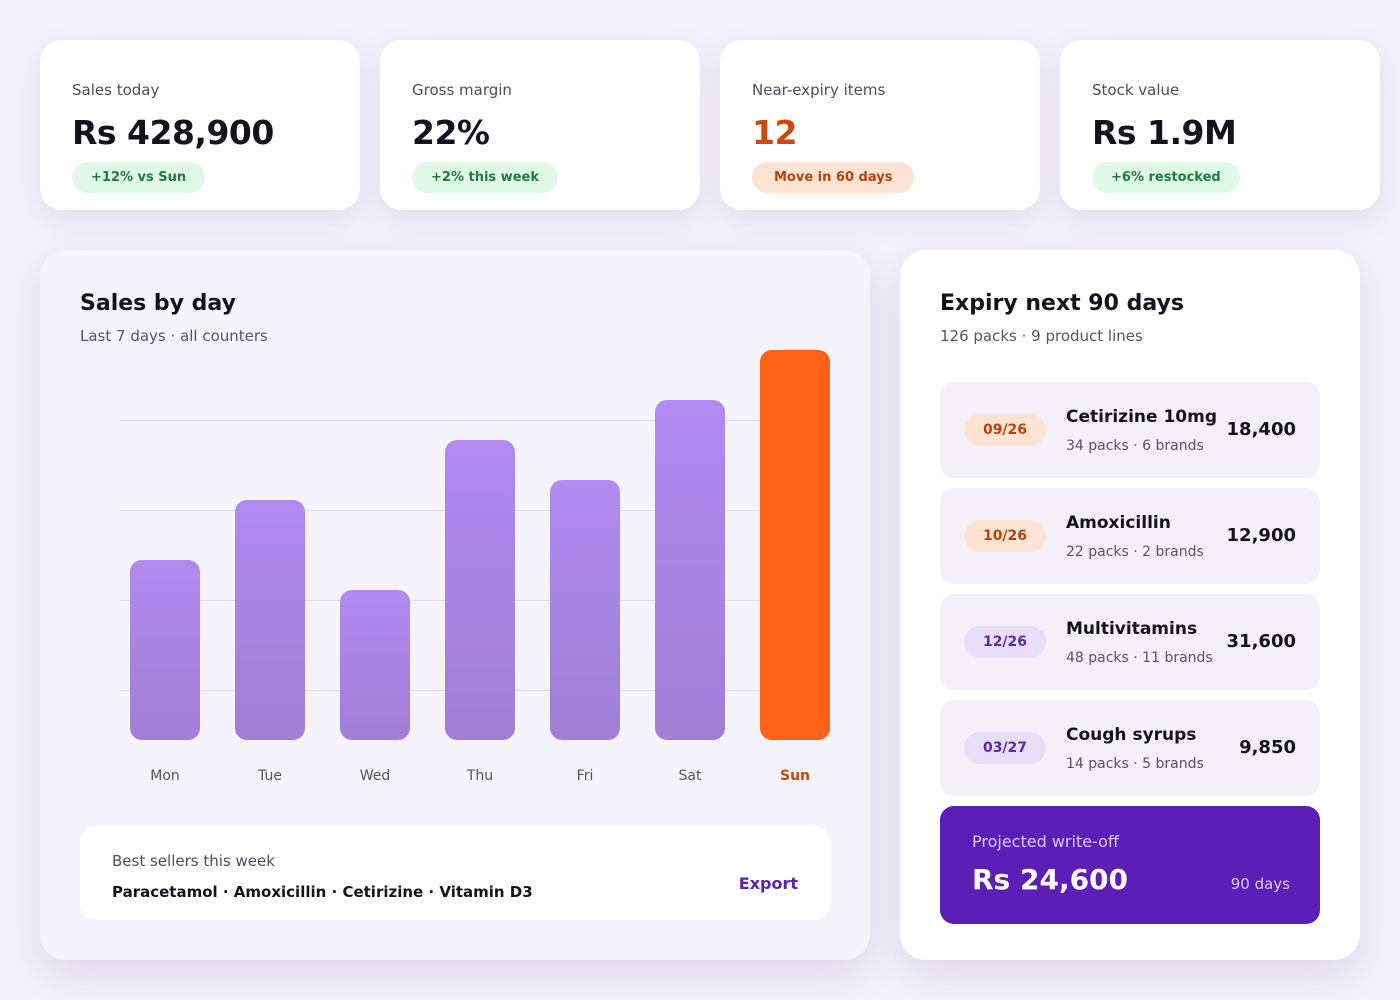 This screenshot has height=1000, width=1400. I want to click on kpi-badge: +6% restocked, so click(1166, 177).